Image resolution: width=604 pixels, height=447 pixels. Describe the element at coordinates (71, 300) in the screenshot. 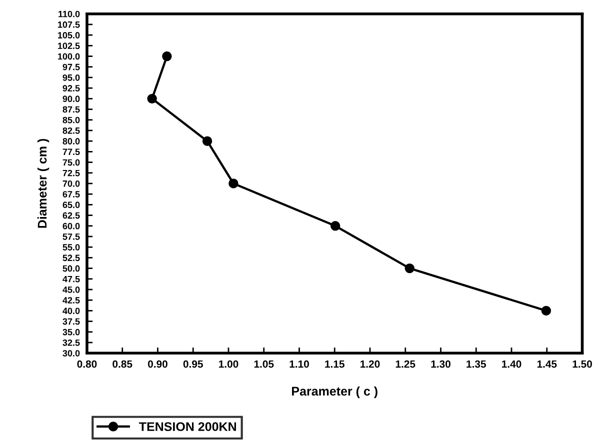

I see `y-tick-label: 42.5` at that location.